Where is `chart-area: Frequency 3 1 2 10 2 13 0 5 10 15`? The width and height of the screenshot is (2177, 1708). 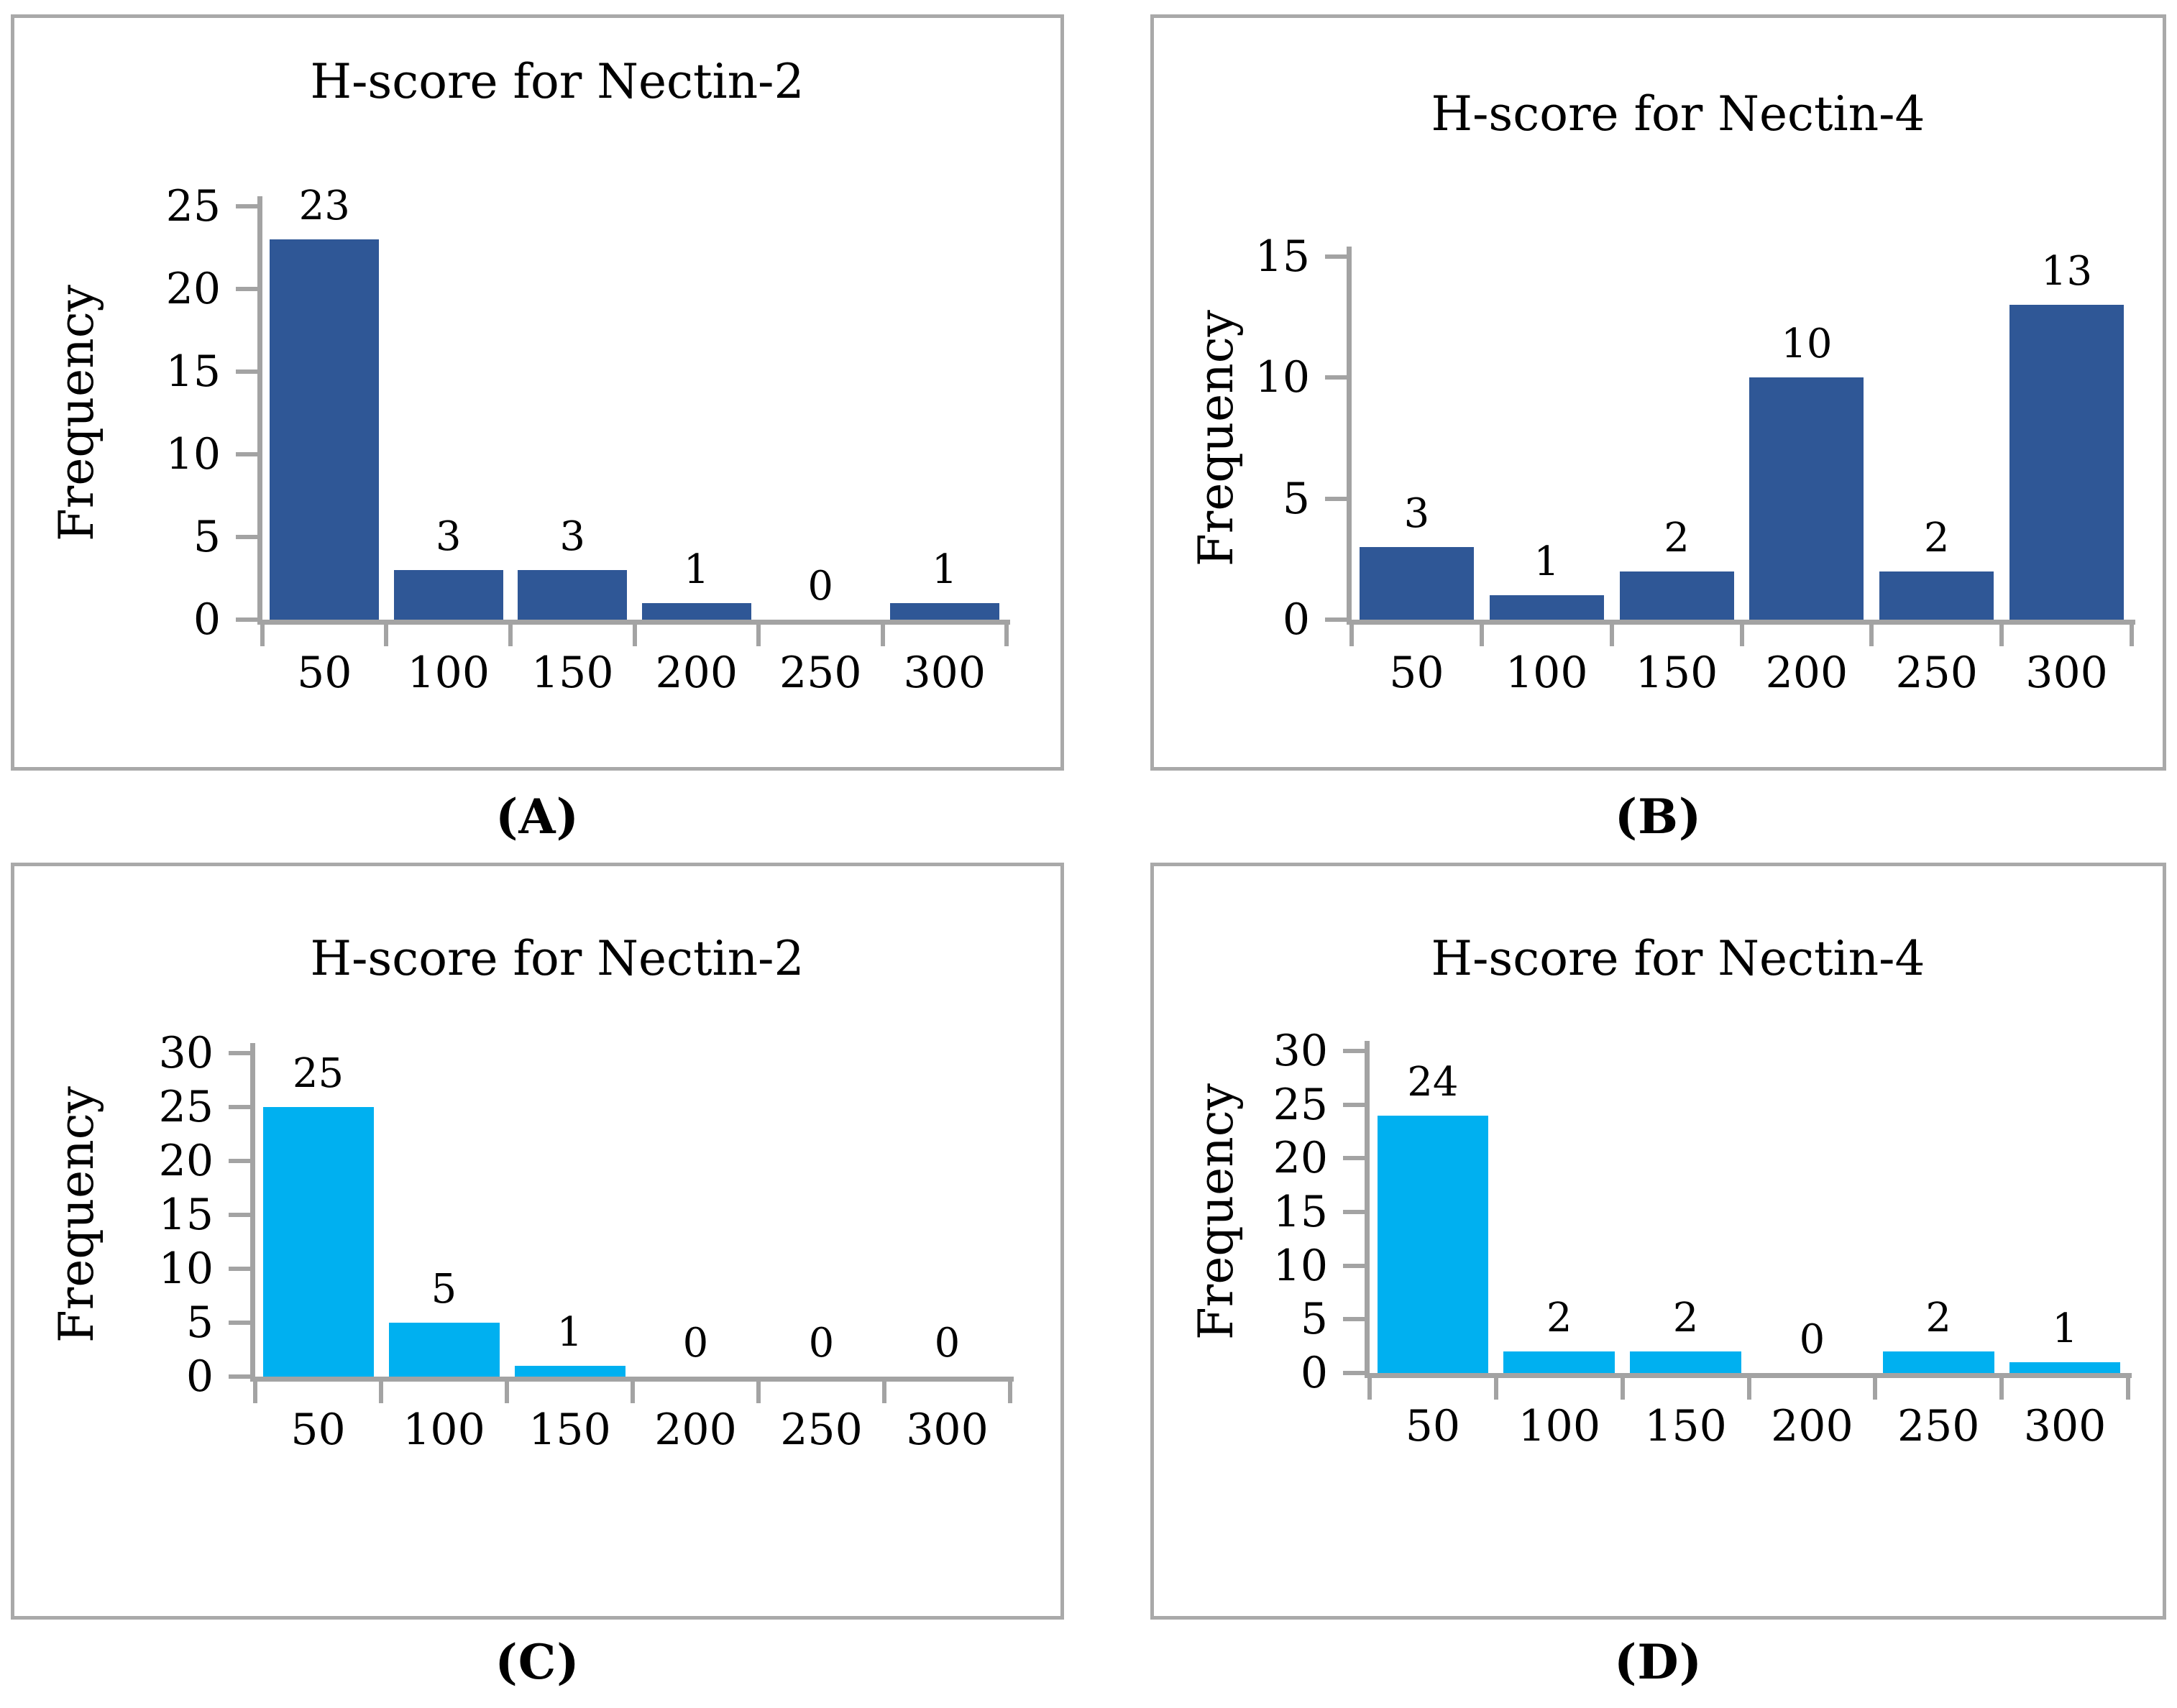 chart-area: Frequency 3 1 2 10 2 13 0 5 10 15 is located at coordinates (1658, 440).